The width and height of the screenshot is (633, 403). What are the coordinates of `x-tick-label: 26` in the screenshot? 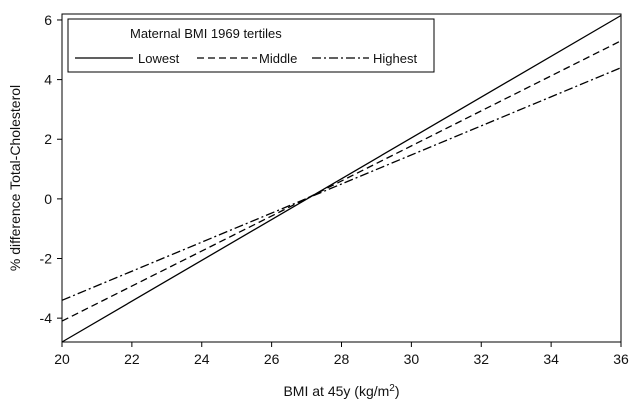 It's located at (272, 359).